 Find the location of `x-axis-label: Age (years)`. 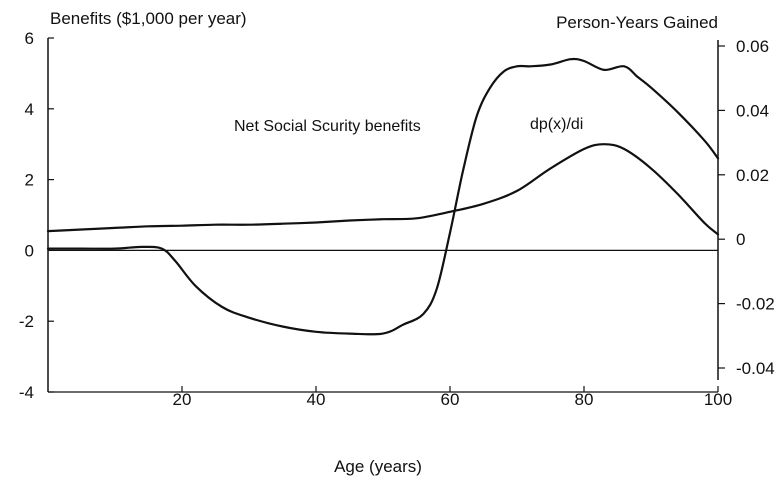

x-axis-label: Age (years) is located at coordinates (378, 466).